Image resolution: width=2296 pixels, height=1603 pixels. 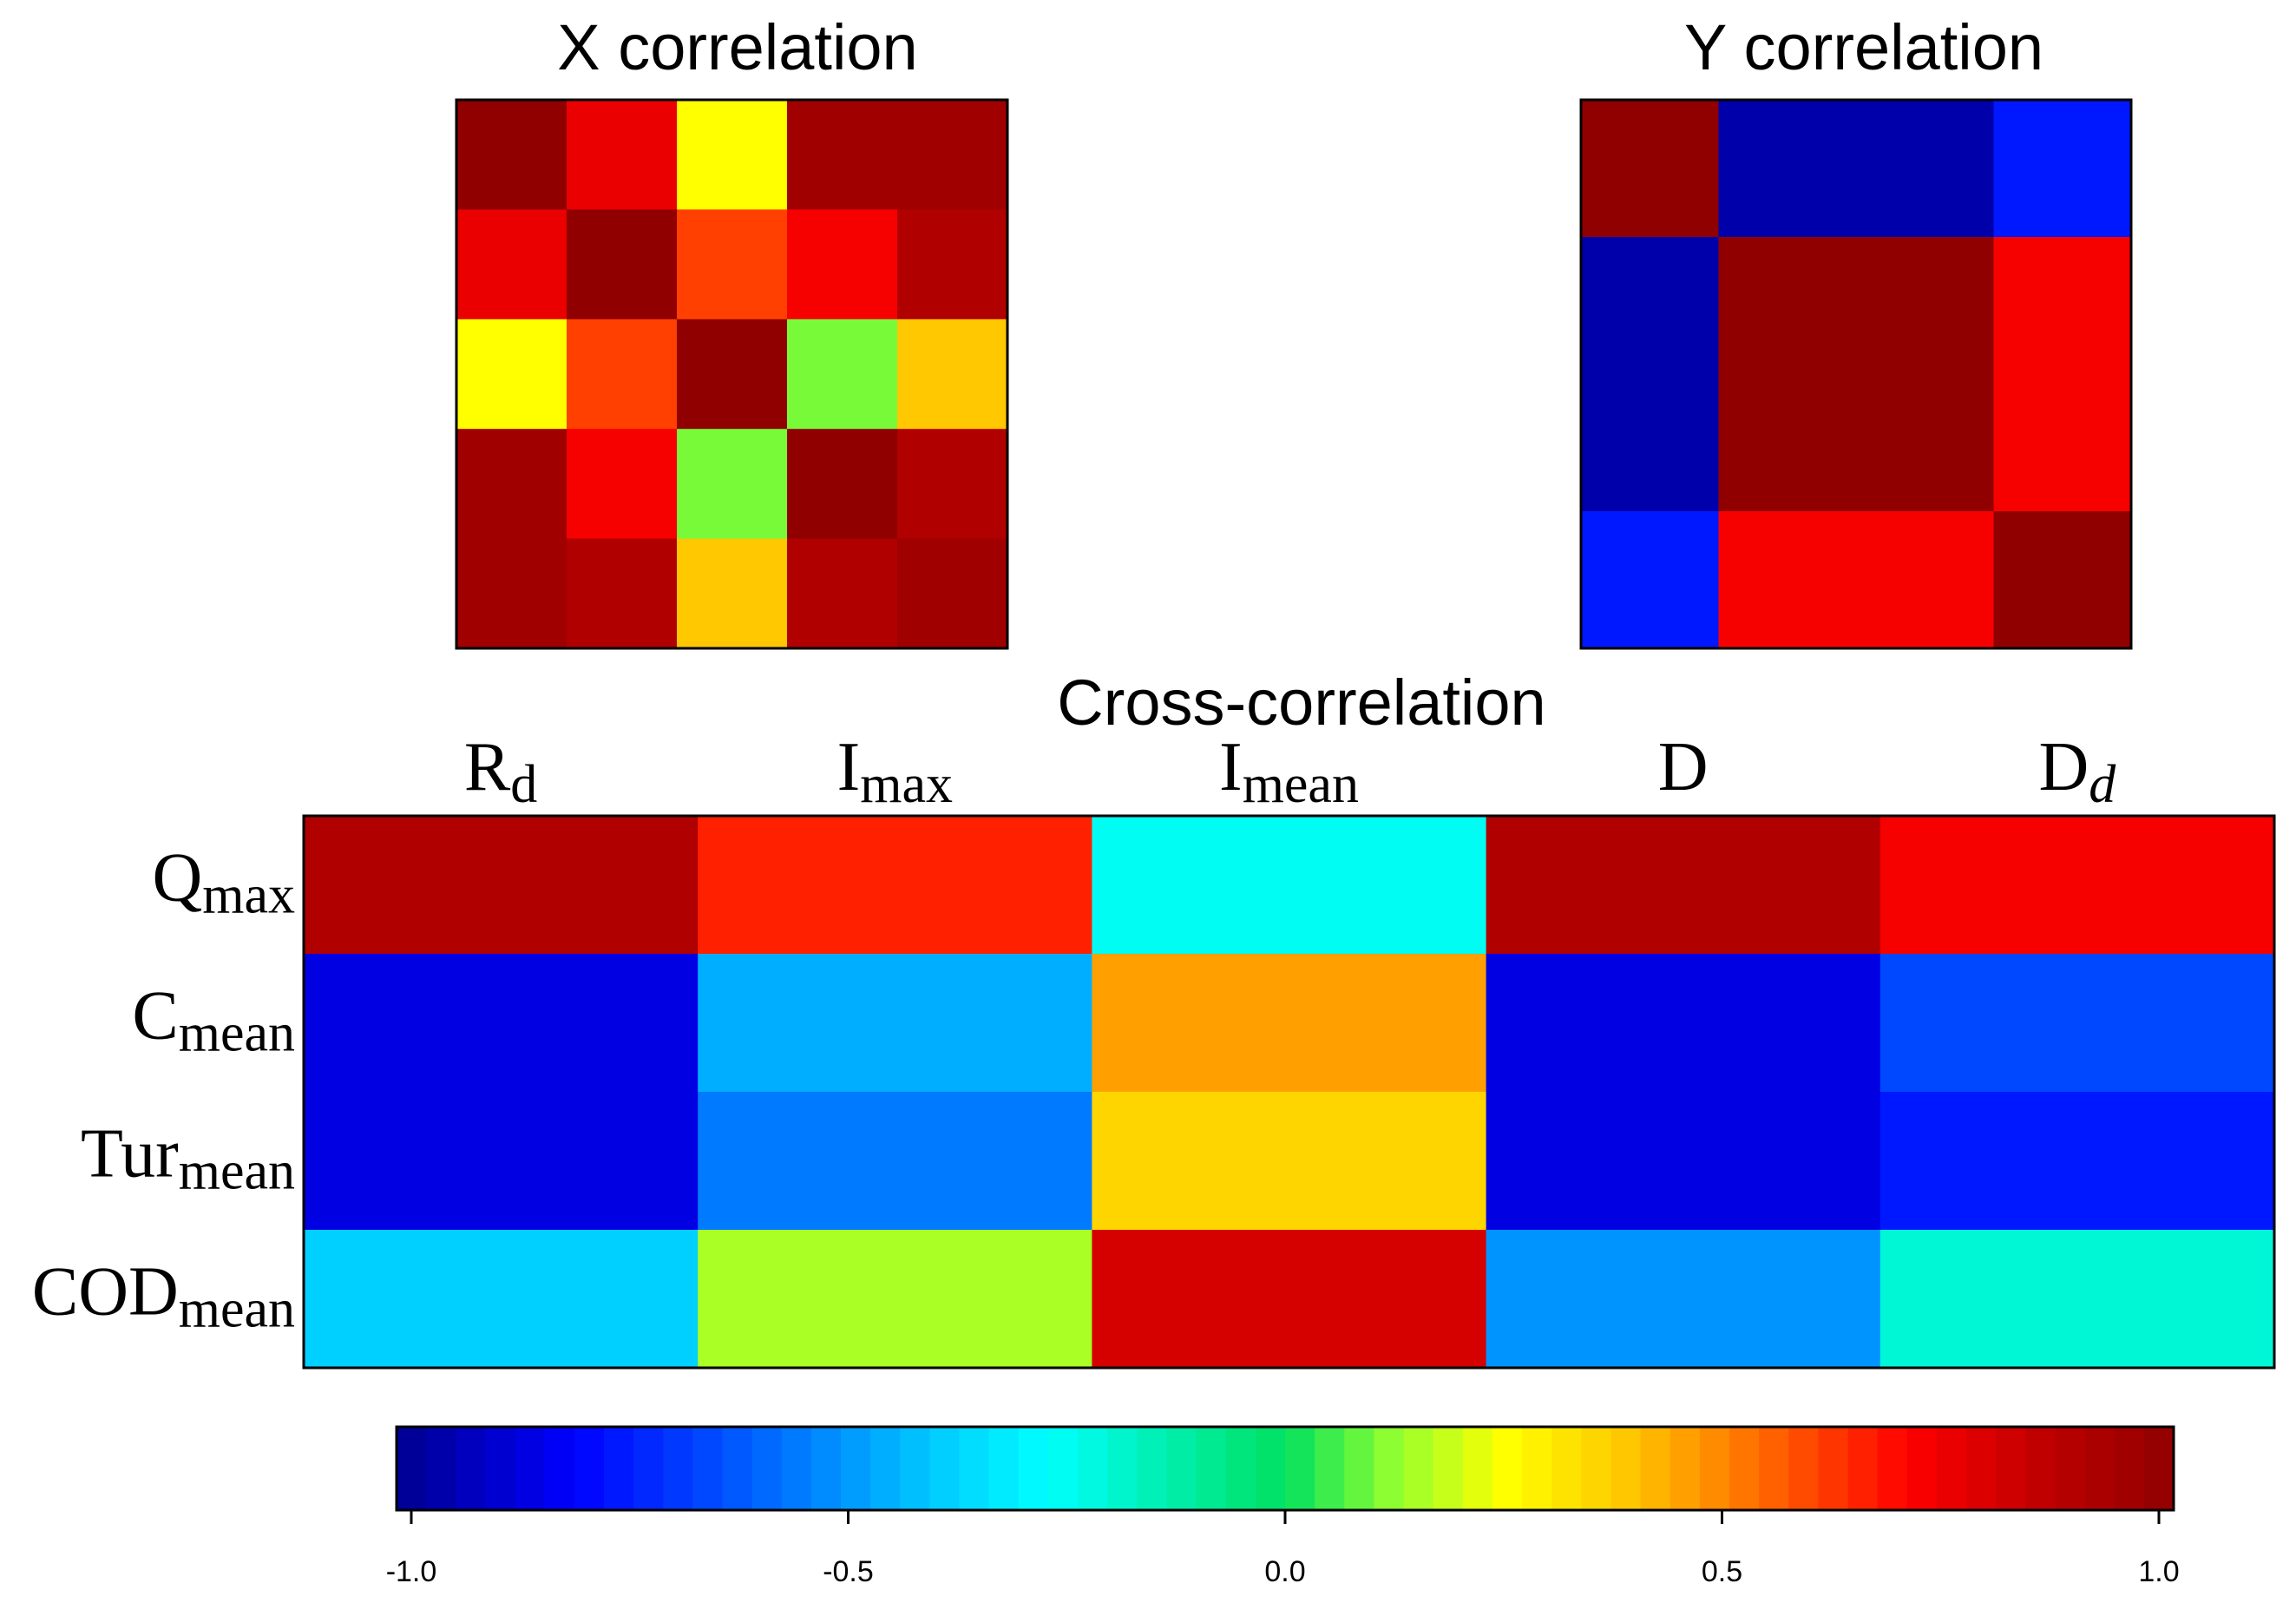 I want to click on x-correlation-cell-r2-c1, so click(x=622, y=375).